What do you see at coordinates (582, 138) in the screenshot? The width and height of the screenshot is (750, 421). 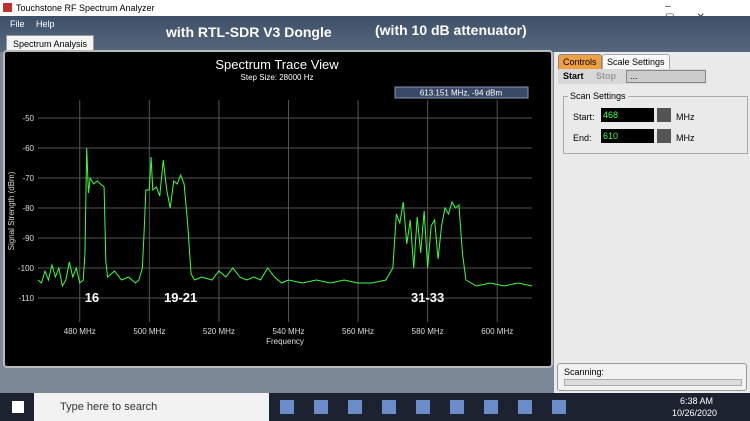 I see `end-label: End:` at bounding box center [582, 138].